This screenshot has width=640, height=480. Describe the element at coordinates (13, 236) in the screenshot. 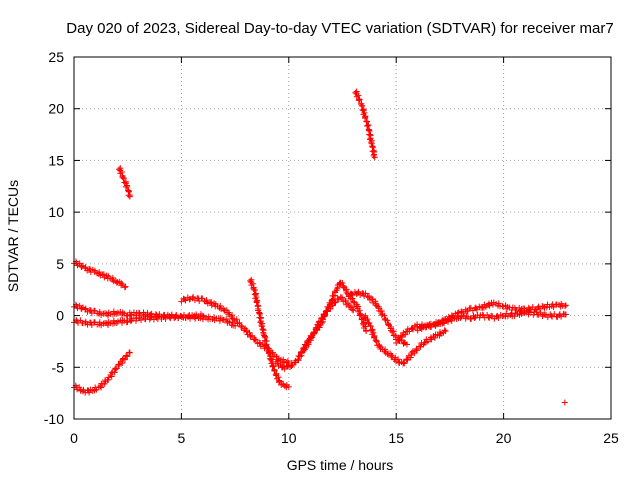

I see `y-axis-label: SDTVAR / TECUs` at that location.